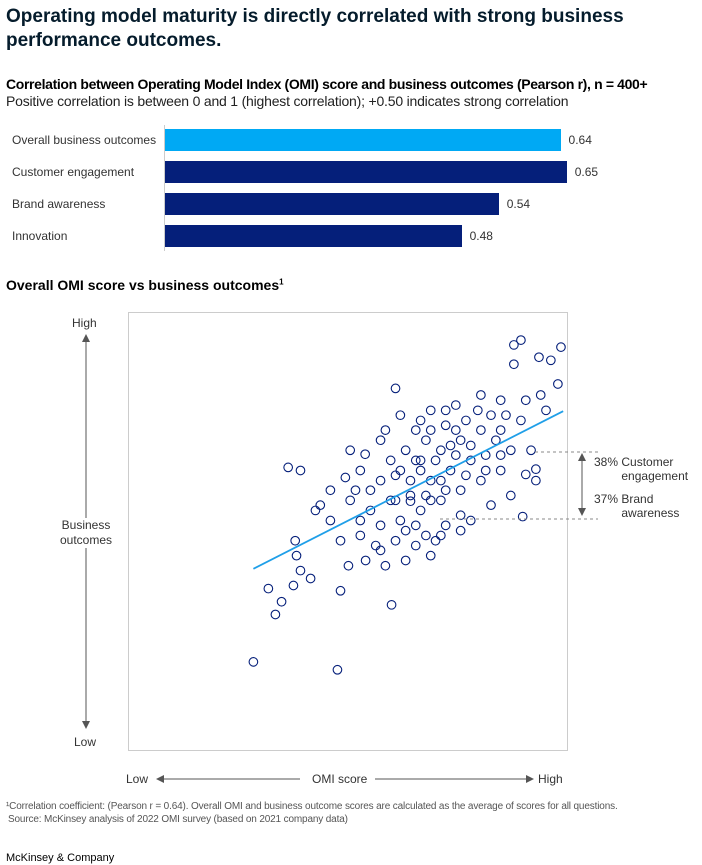 The height and width of the screenshot is (865, 702). I want to click on annotation-label: Customer engagement, so click(655, 469).